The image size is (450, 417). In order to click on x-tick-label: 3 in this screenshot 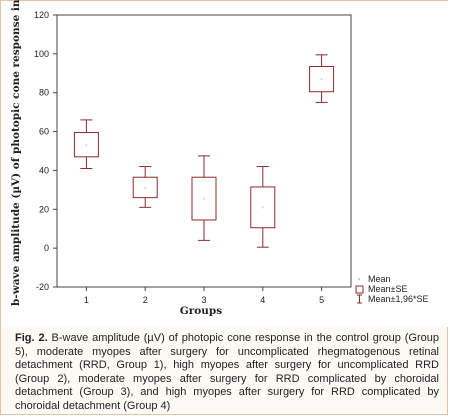, I will do `click(203, 300)`.